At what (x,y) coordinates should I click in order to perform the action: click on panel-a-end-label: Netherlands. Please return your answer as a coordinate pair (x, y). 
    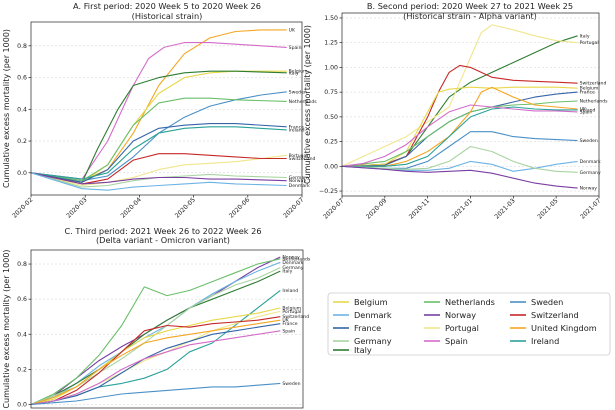
    Looking at the image, I should click on (303, 102).